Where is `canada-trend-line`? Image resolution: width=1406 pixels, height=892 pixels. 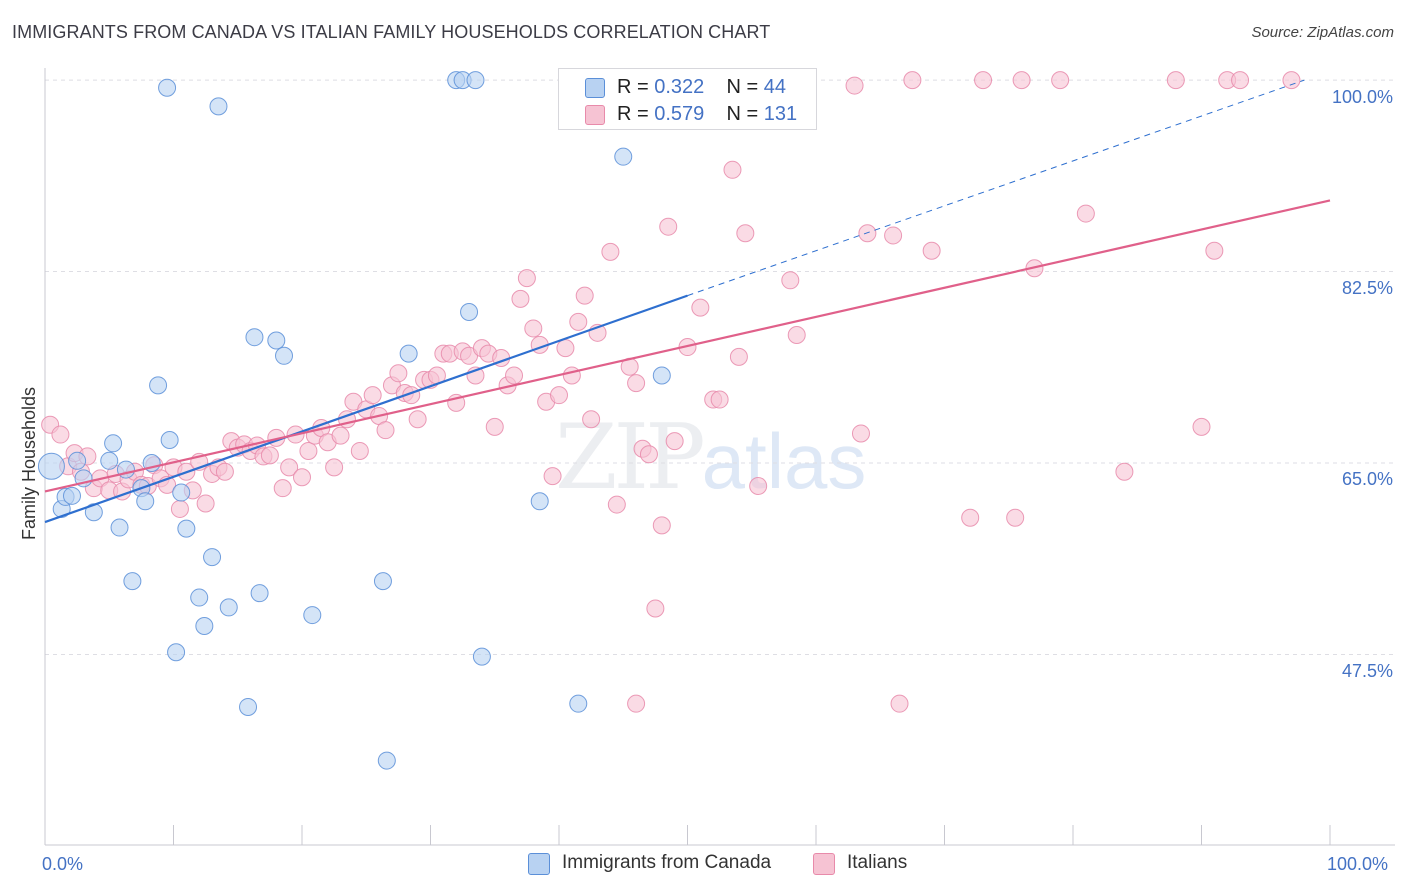
canada-trend-line is located at coordinates (366, 409).